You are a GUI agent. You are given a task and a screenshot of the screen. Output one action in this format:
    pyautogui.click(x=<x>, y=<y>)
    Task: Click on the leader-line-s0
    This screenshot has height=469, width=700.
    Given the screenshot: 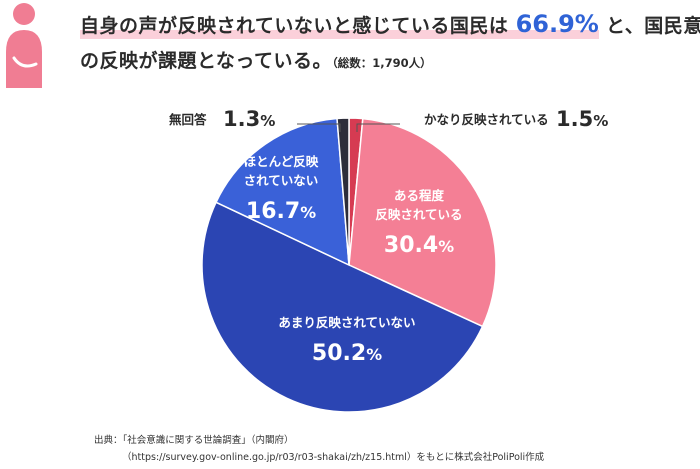 What is the action you would take?
    pyautogui.click(x=378, y=127)
    